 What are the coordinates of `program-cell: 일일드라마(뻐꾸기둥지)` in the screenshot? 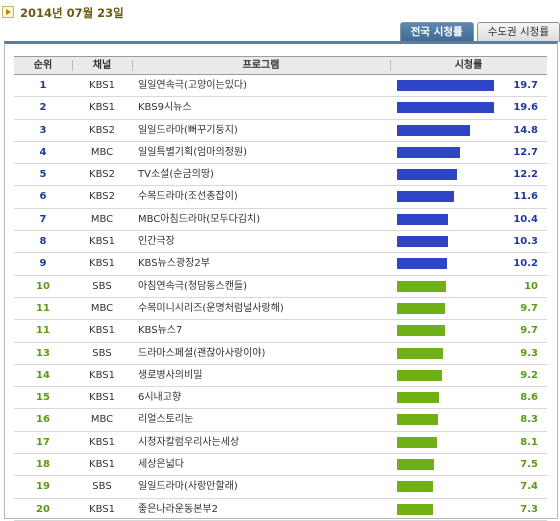 It's located at (188, 130).